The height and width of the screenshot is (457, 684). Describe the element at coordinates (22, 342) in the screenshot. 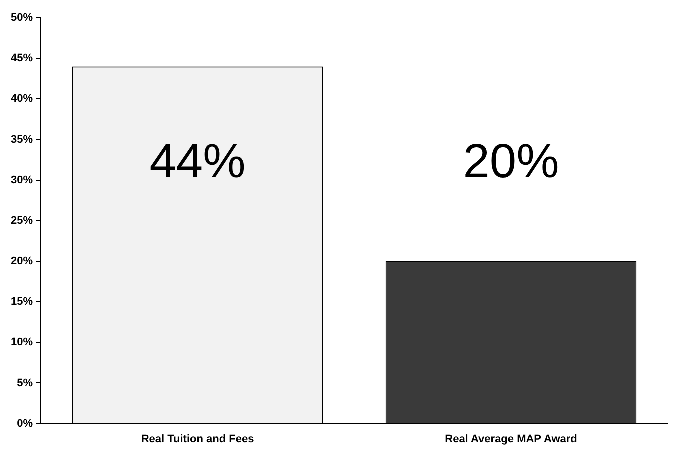

I see `y-tick-label: 10%` at that location.